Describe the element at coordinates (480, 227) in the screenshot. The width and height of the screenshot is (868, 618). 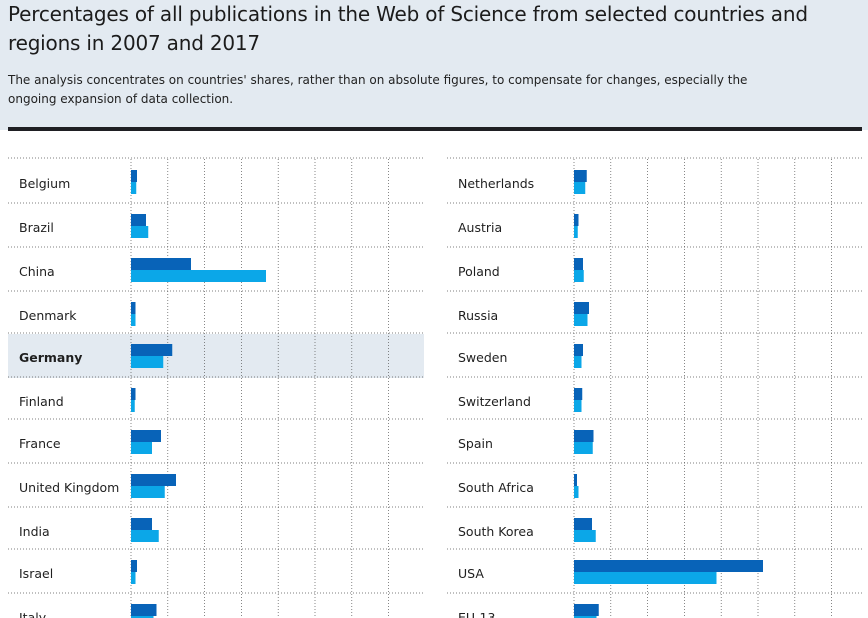
I see `category-label: Austria` at that location.